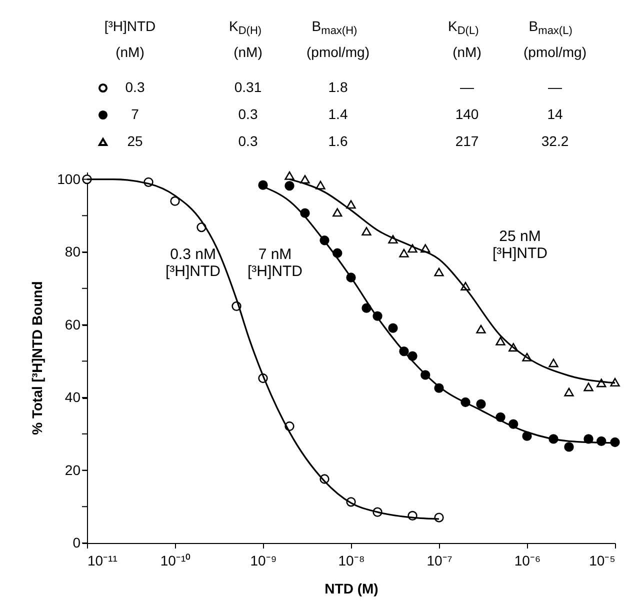 This screenshot has width=634, height=605. Describe the element at coordinates (72, 397) in the screenshot. I see `y-tick-label: 40` at that location.